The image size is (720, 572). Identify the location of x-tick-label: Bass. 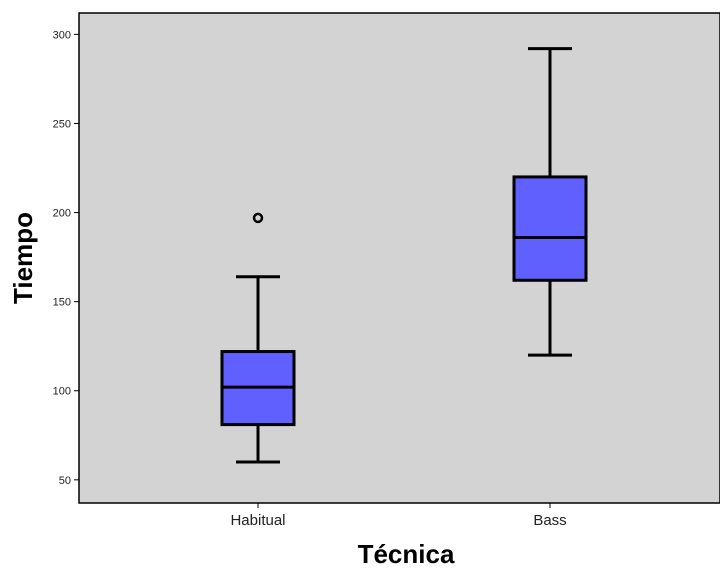
(549, 520).